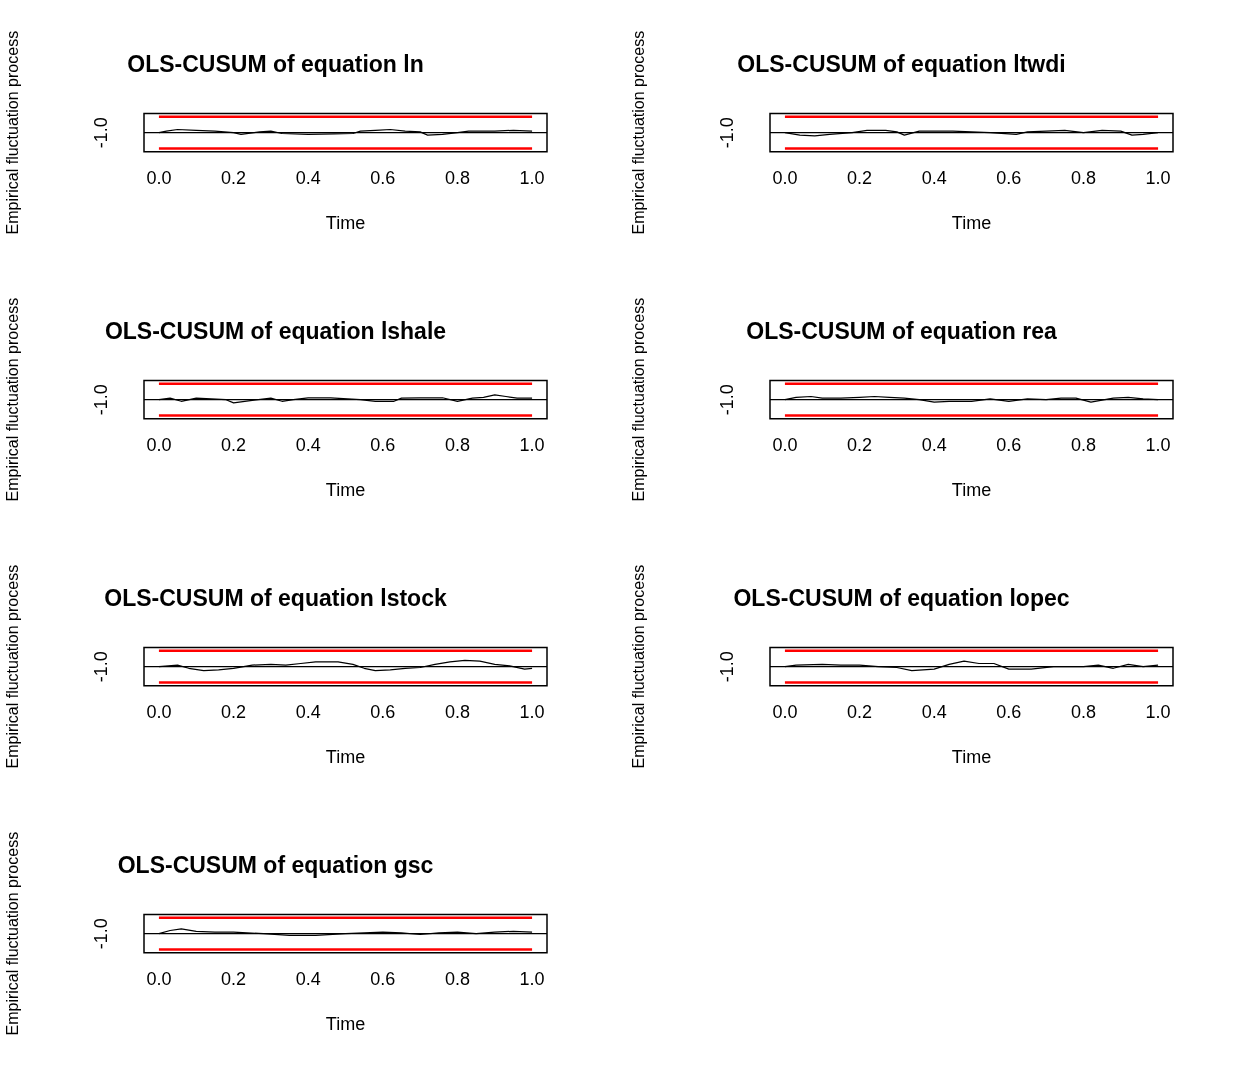 The height and width of the screenshot is (1075, 1251). I want to click on chart-title: OLS-CUSUM of equation rea, so click(901, 331).